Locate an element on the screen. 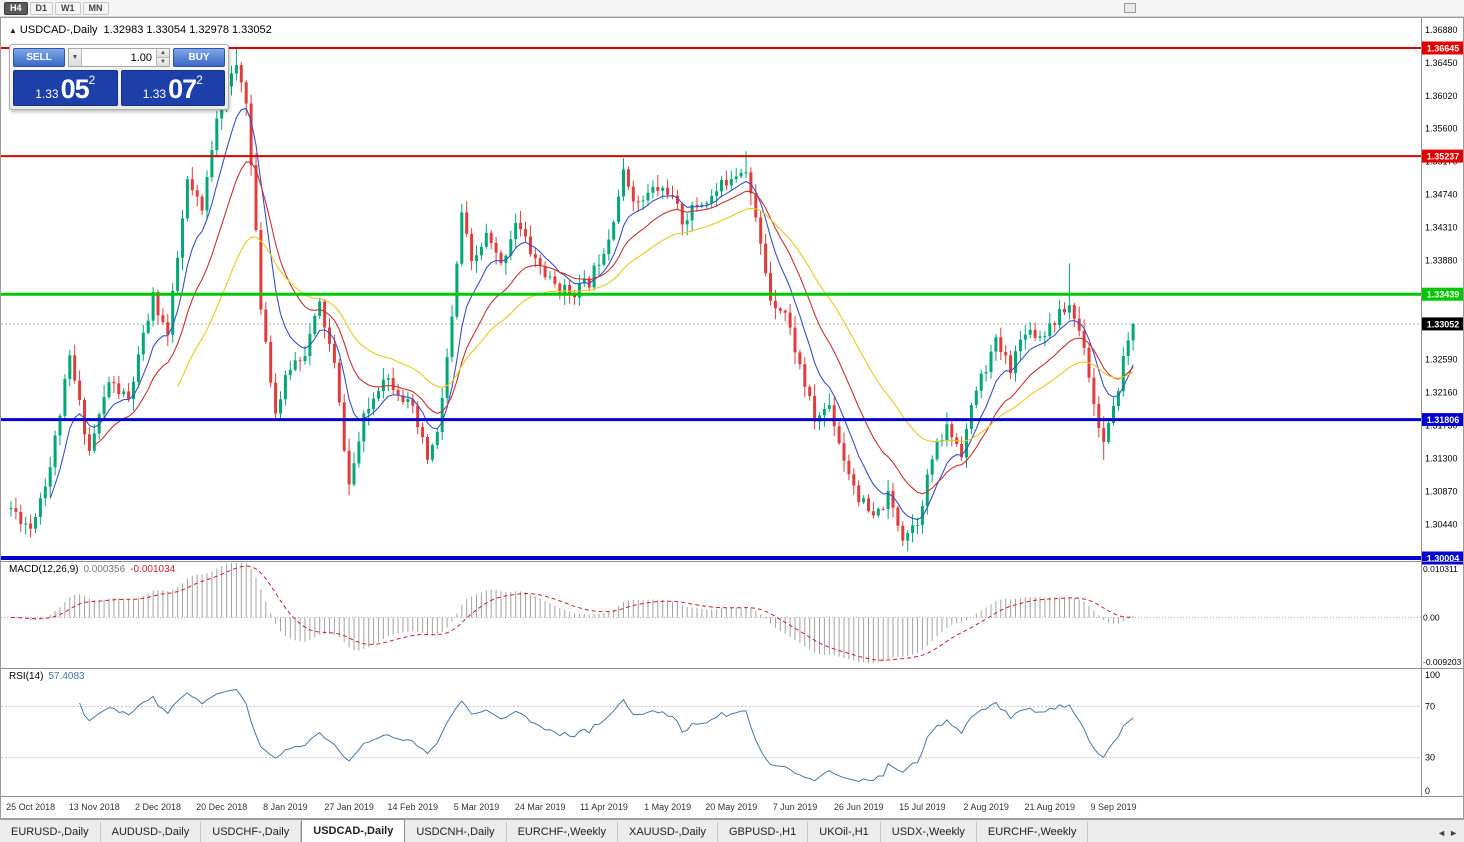 Image resolution: width=1464 pixels, height=842 pixels. macd-axis-label: 0.00 is located at coordinates (1431, 618).